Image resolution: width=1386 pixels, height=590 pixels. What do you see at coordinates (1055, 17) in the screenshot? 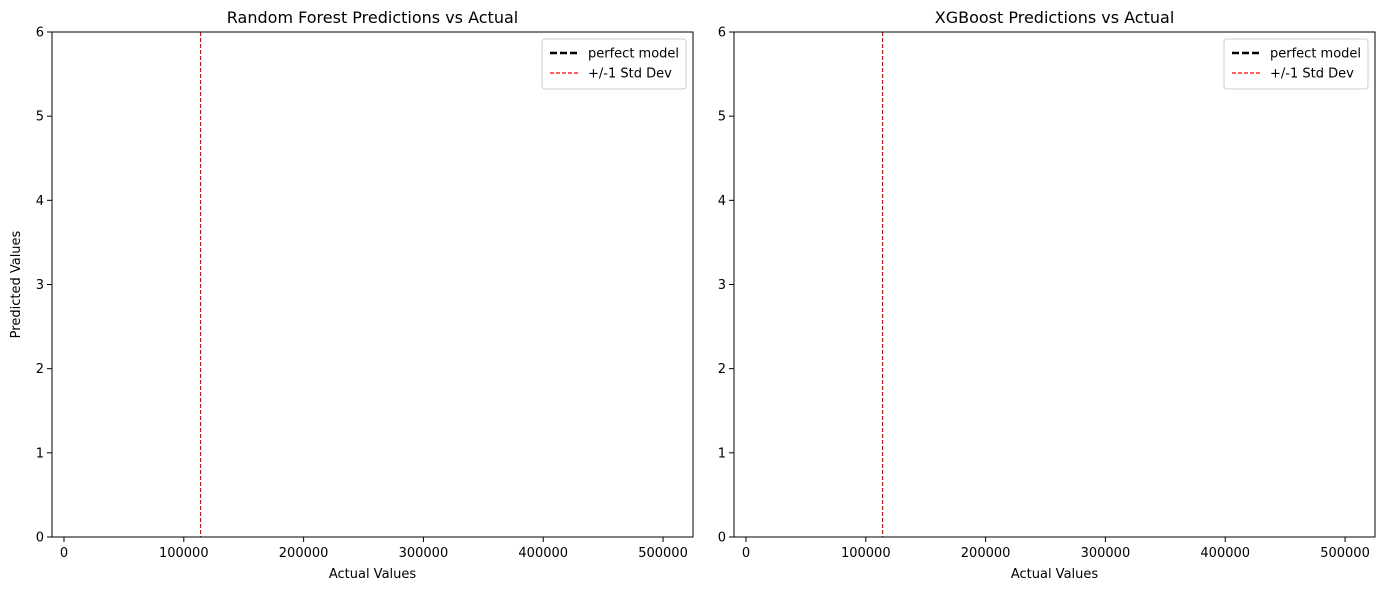
I see `chart-title: XGBoost Predictions vs Actual` at bounding box center [1055, 17].